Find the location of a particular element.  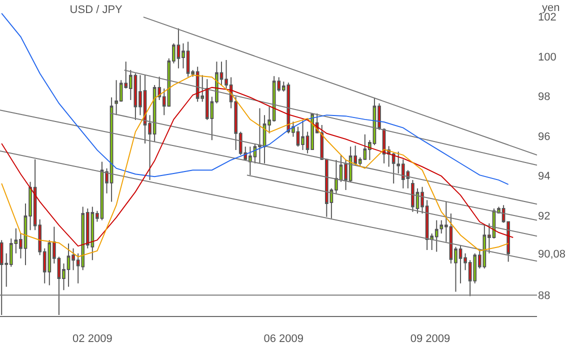

y-tick-label: 96 is located at coordinates (544, 136).